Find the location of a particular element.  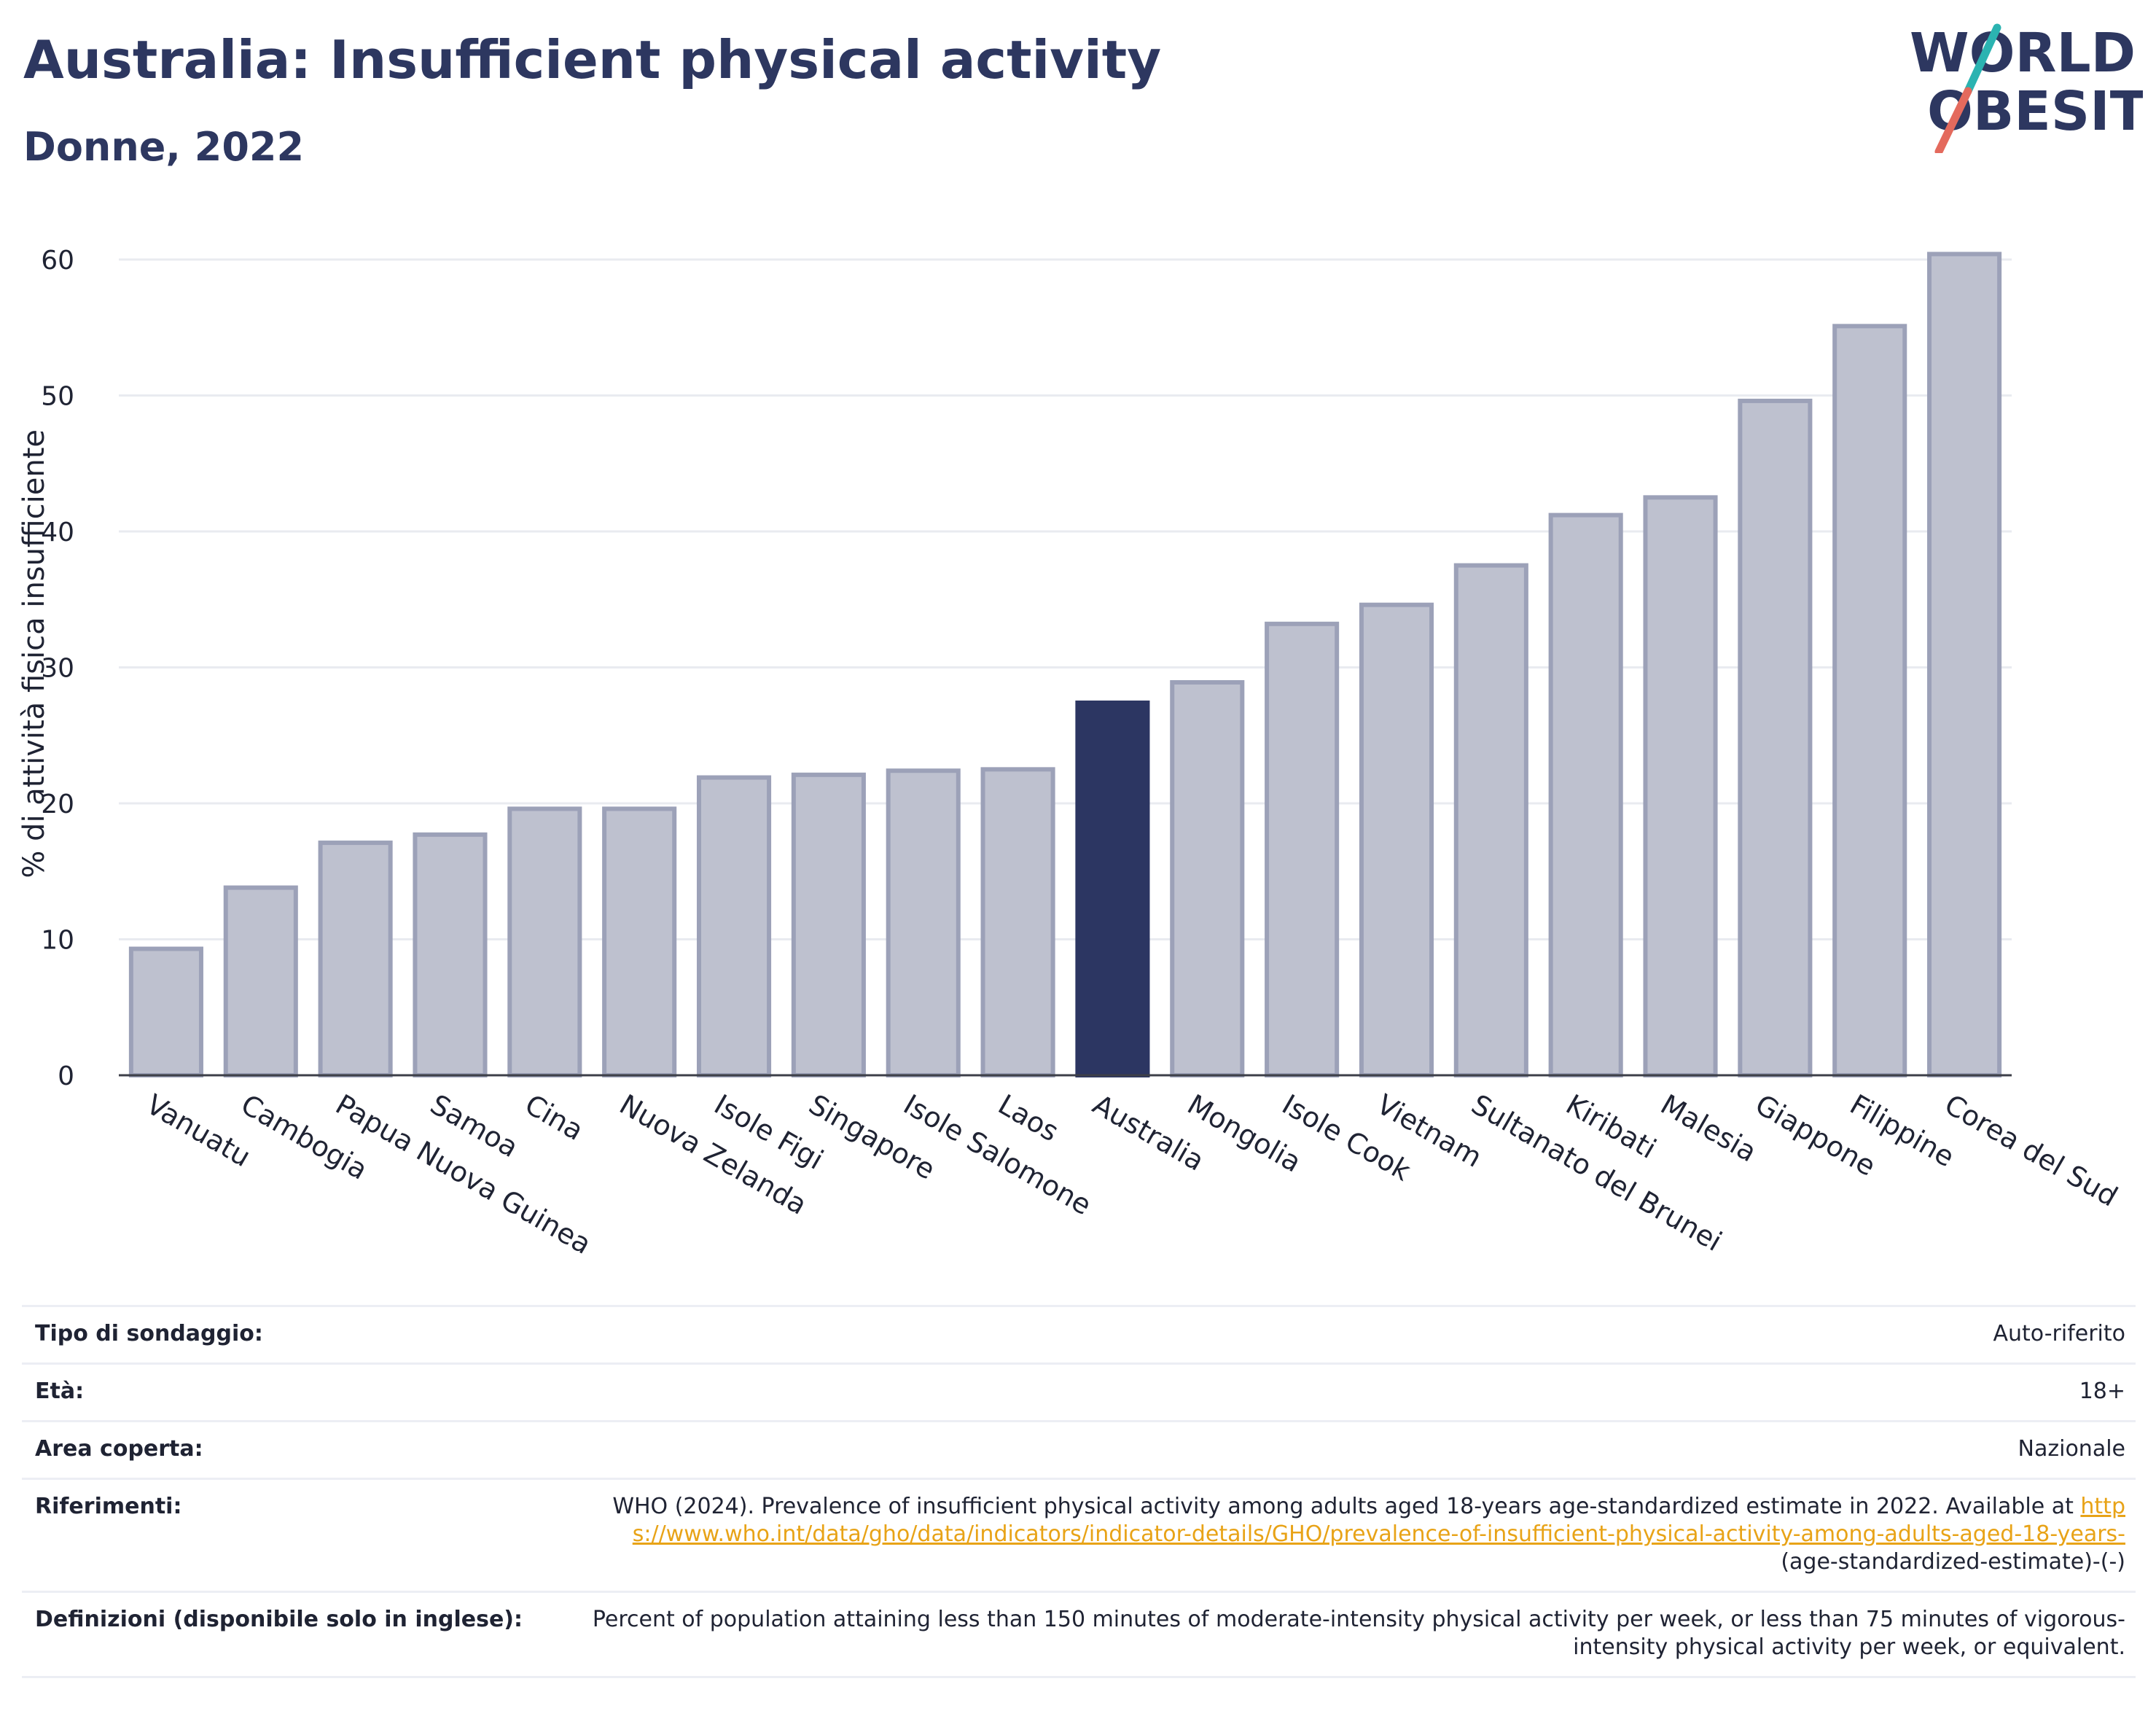

x-tick-label: Cina is located at coordinates (554, 1117).